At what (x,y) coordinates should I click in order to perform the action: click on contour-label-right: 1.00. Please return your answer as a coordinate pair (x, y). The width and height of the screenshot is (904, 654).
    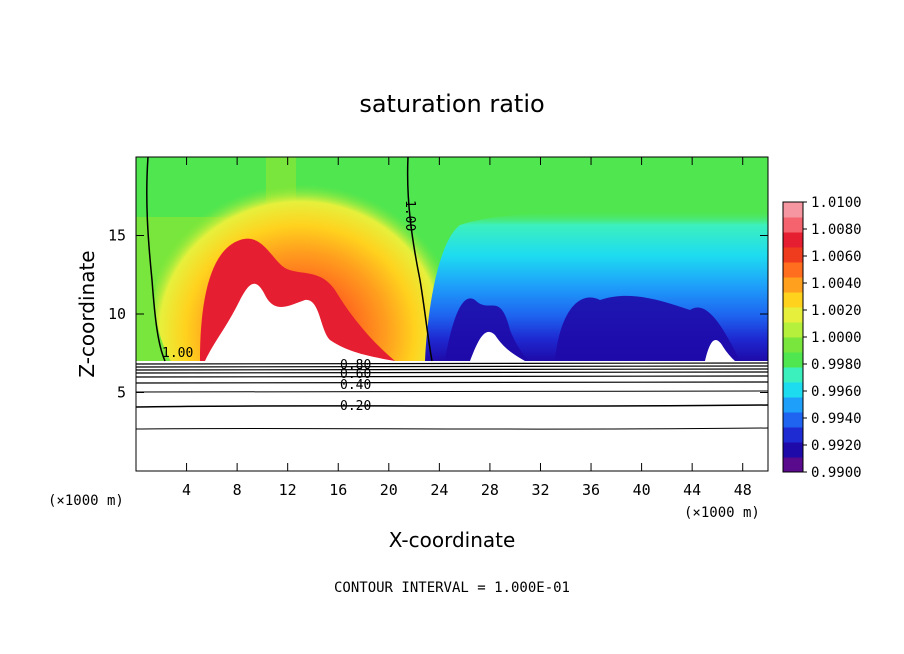
    Looking at the image, I should click on (409, 215).